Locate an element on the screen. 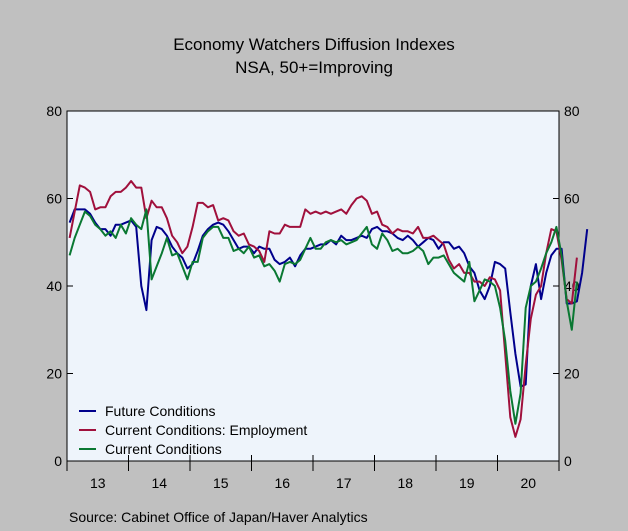 This screenshot has width=628, height=531. y-tick-label-right: 20 is located at coordinates (572, 374).